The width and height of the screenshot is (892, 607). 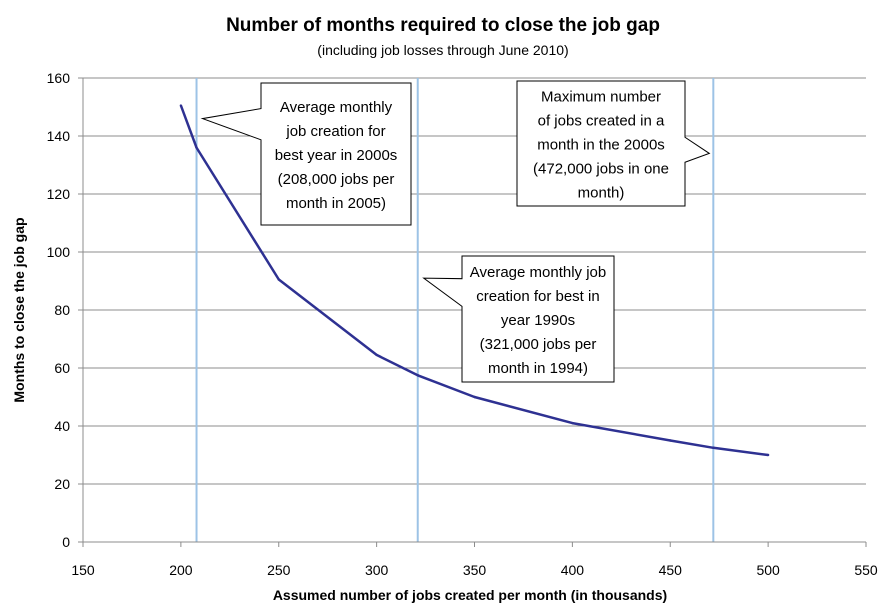 What do you see at coordinates (19, 309) in the screenshot?
I see `y-axis-title: Months to close the job gap` at bounding box center [19, 309].